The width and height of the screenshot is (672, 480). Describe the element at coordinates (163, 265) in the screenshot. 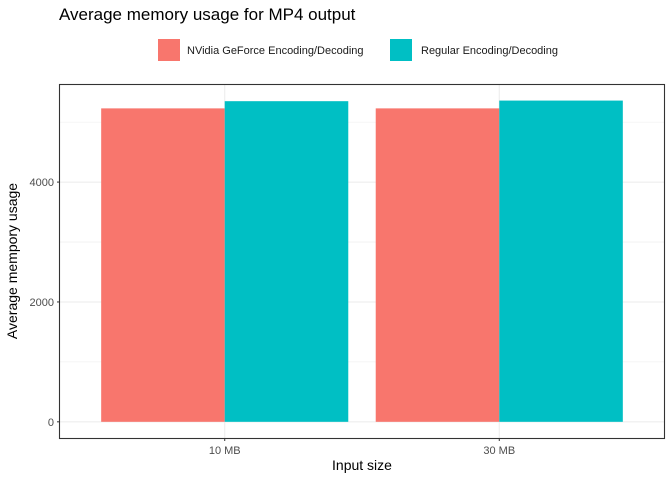

I see `bar-nvidia-10mb` at that location.